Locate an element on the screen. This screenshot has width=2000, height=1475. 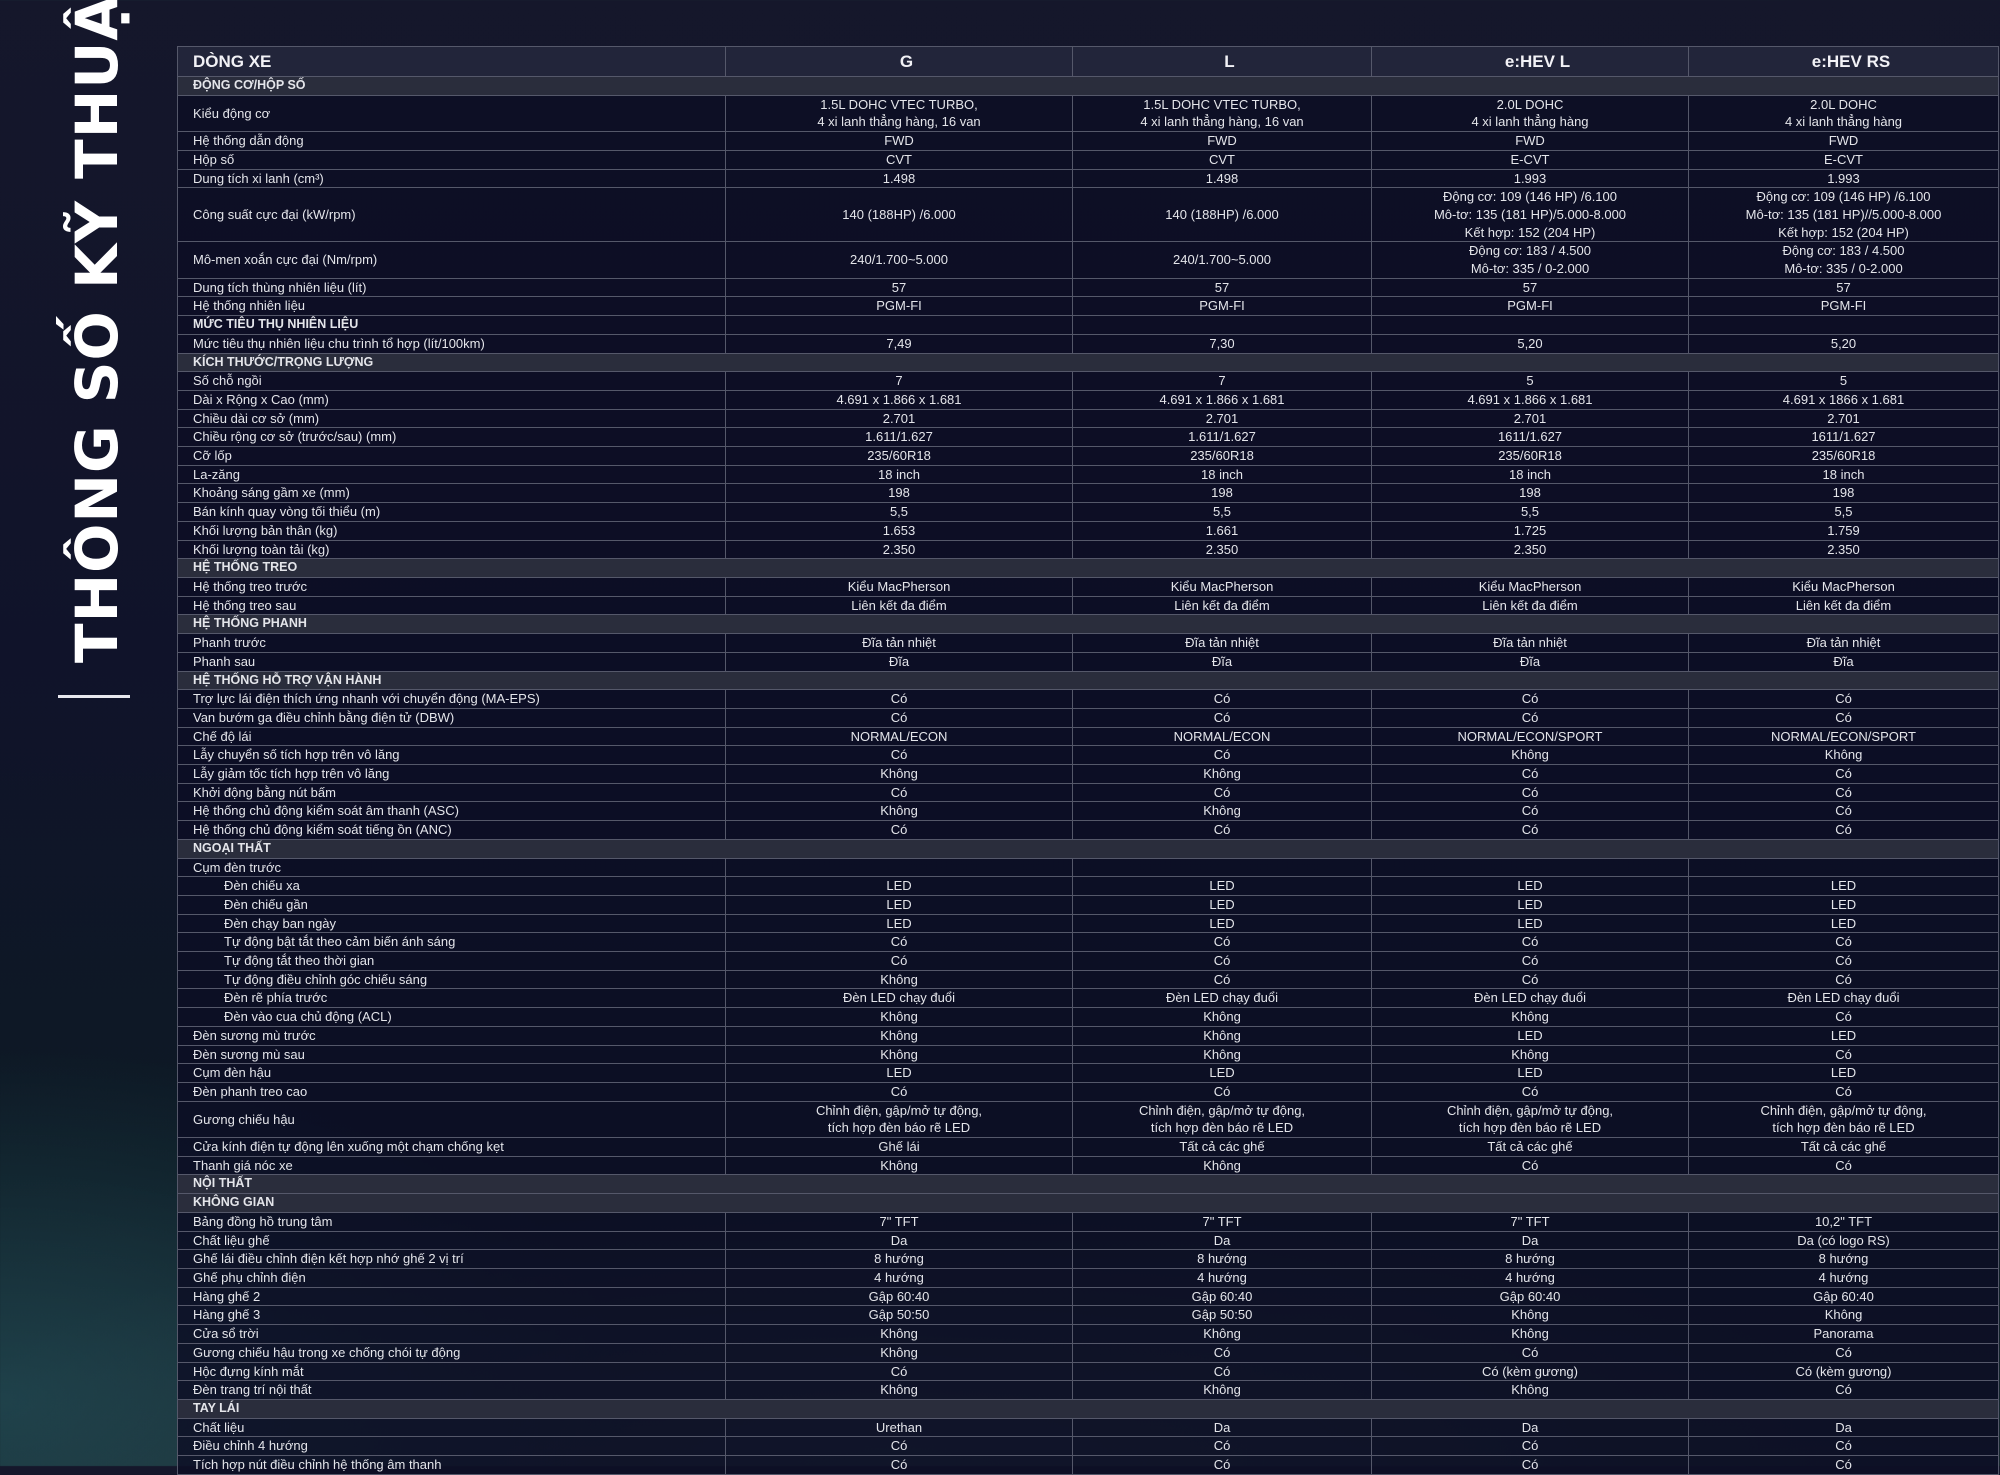
header-model-ehev-l: e:HEV L is located at coordinates (1530, 61).